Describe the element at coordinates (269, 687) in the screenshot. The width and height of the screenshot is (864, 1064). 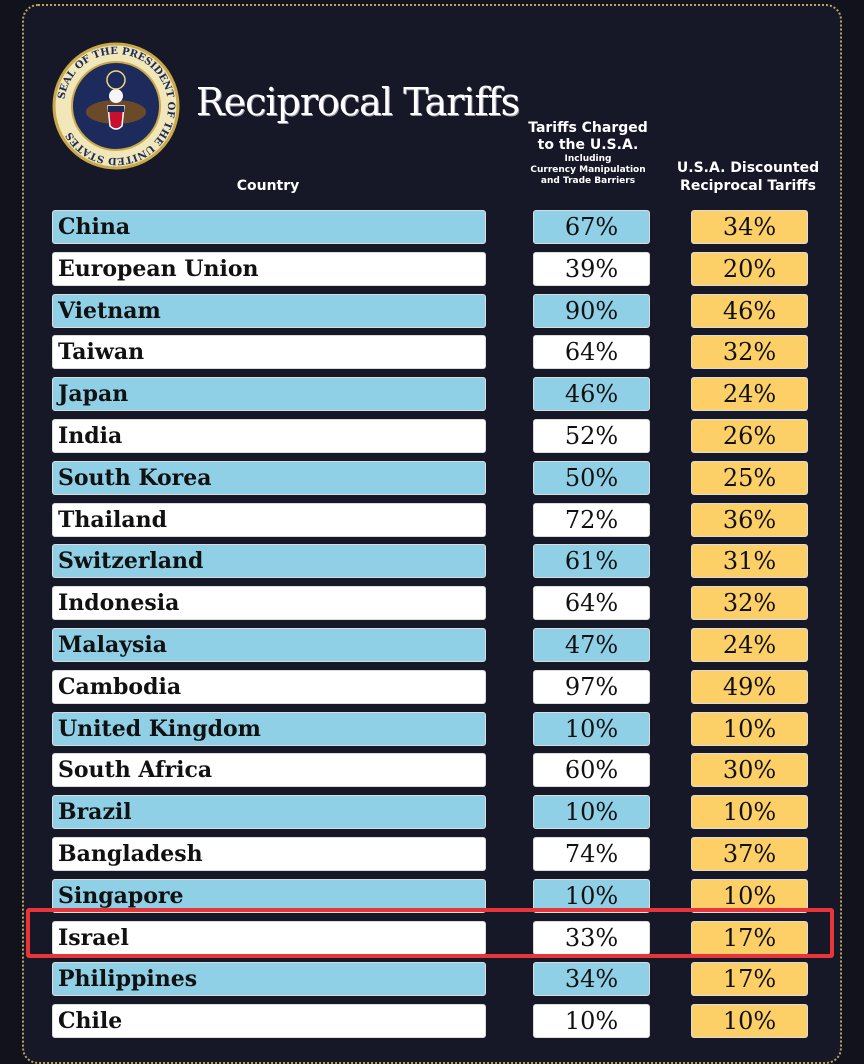
I see `country-cell: Cambodia` at that location.